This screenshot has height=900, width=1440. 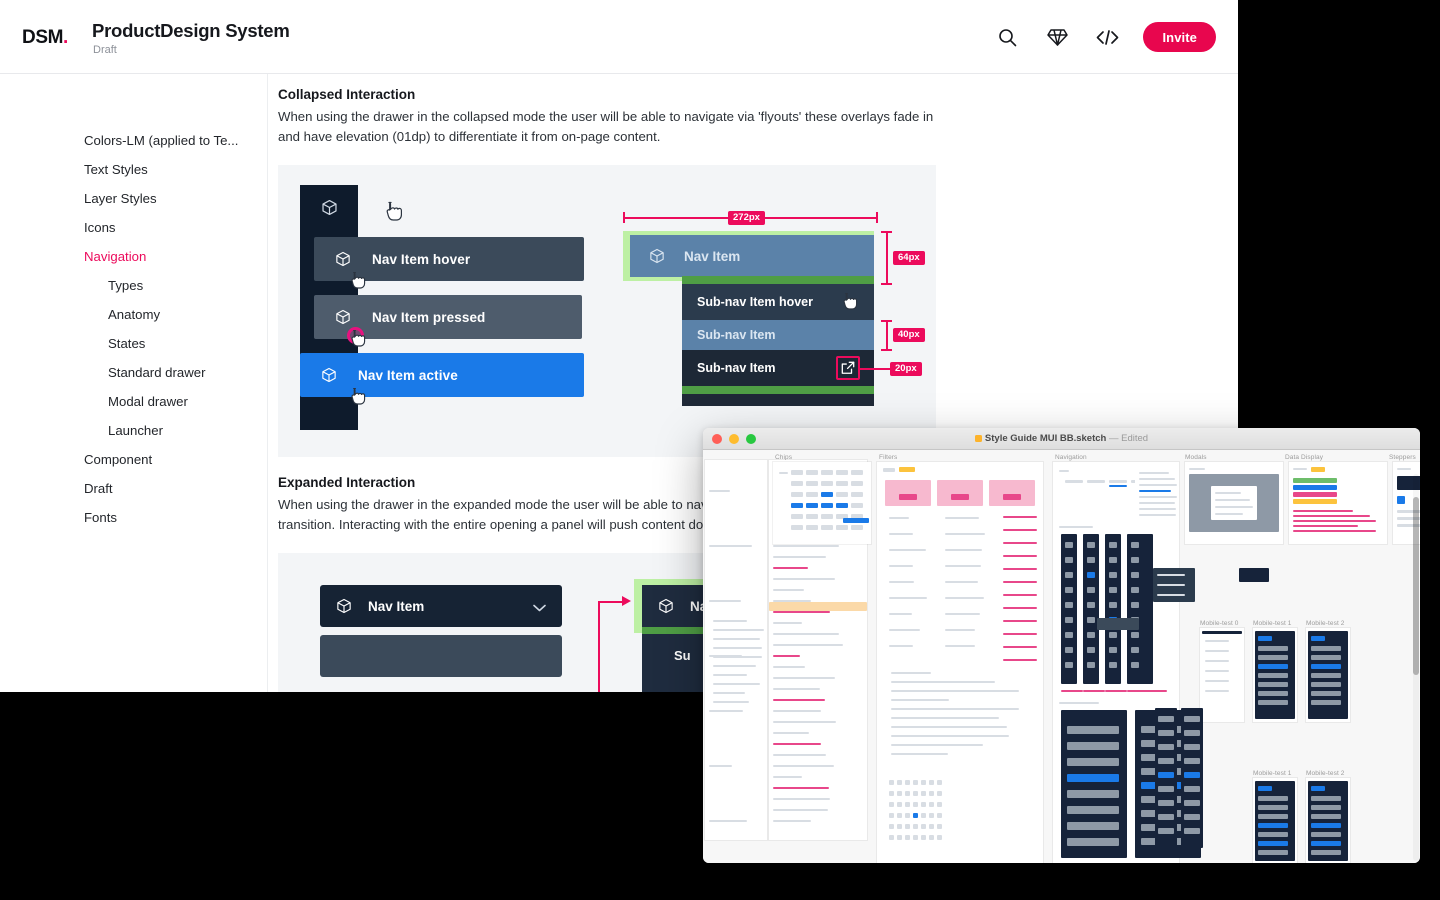 I want to click on artboard-label-modals: Modals, so click(x=1196, y=457).